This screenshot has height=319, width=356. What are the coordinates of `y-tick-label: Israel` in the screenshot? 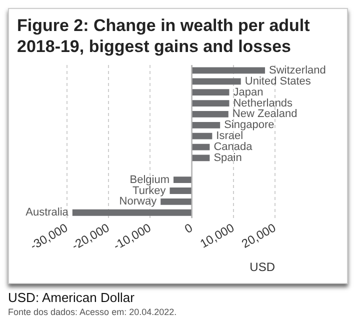 It's located at (230, 136).